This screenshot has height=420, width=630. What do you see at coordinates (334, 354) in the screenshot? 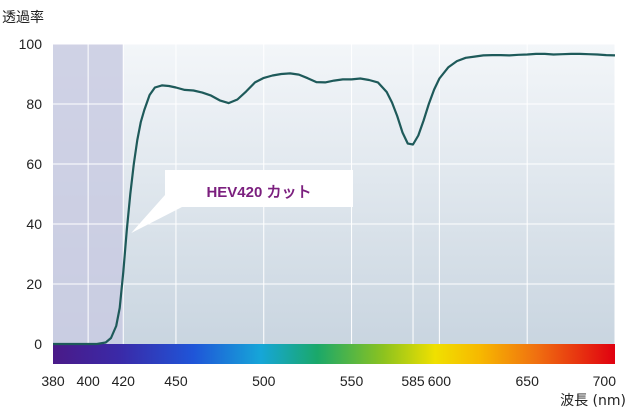
I see `spectrum-bar` at bounding box center [334, 354].